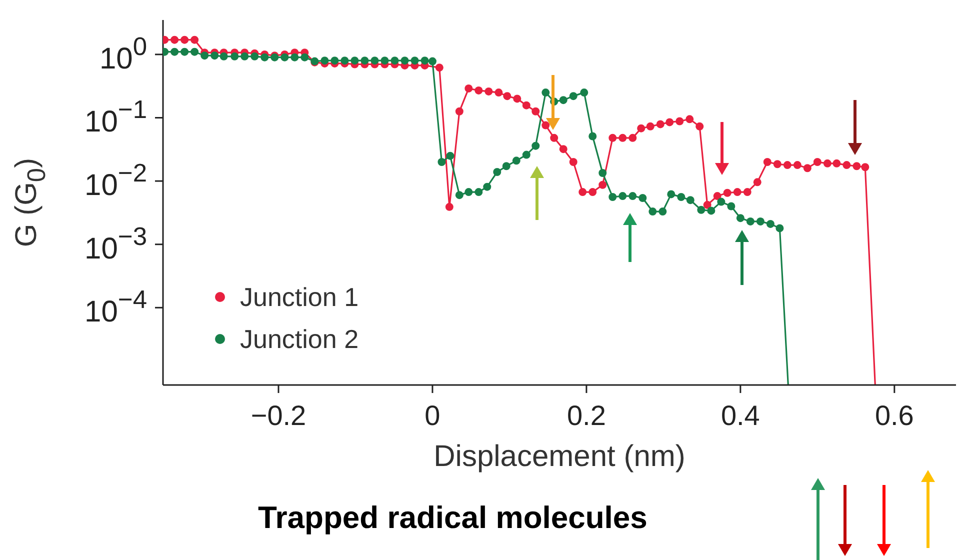 This screenshot has width=964, height=560. What do you see at coordinates (299, 297) in the screenshot?
I see `legend-label: Junction 1` at bounding box center [299, 297].